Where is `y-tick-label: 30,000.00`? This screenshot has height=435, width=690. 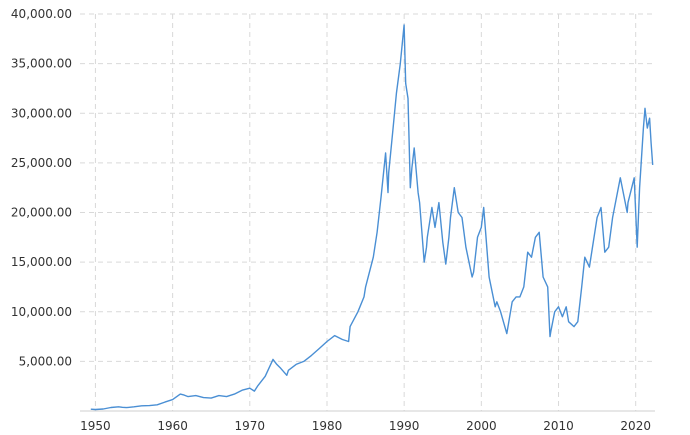
y-tick-label: 30,000.00 is located at coordinates (41, 113).